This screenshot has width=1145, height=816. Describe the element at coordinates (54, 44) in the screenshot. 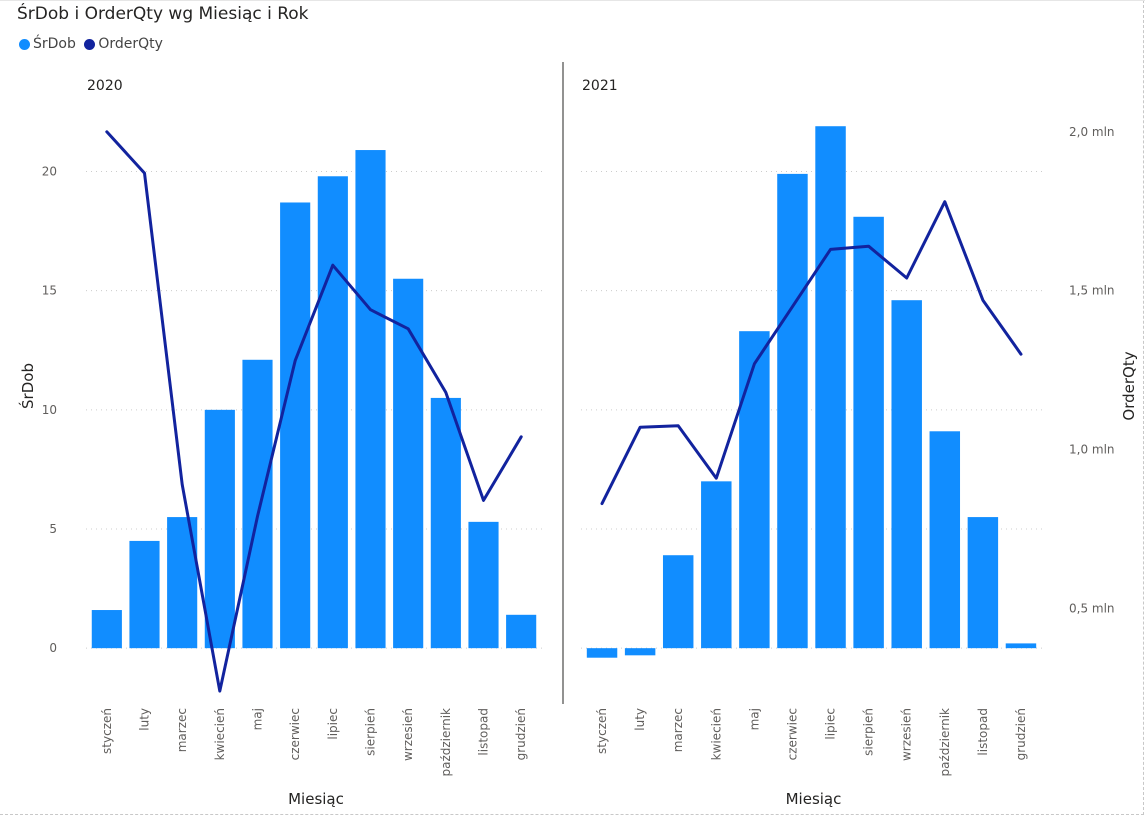

I see `legend-label-srdob: ŚrDob` at that location.